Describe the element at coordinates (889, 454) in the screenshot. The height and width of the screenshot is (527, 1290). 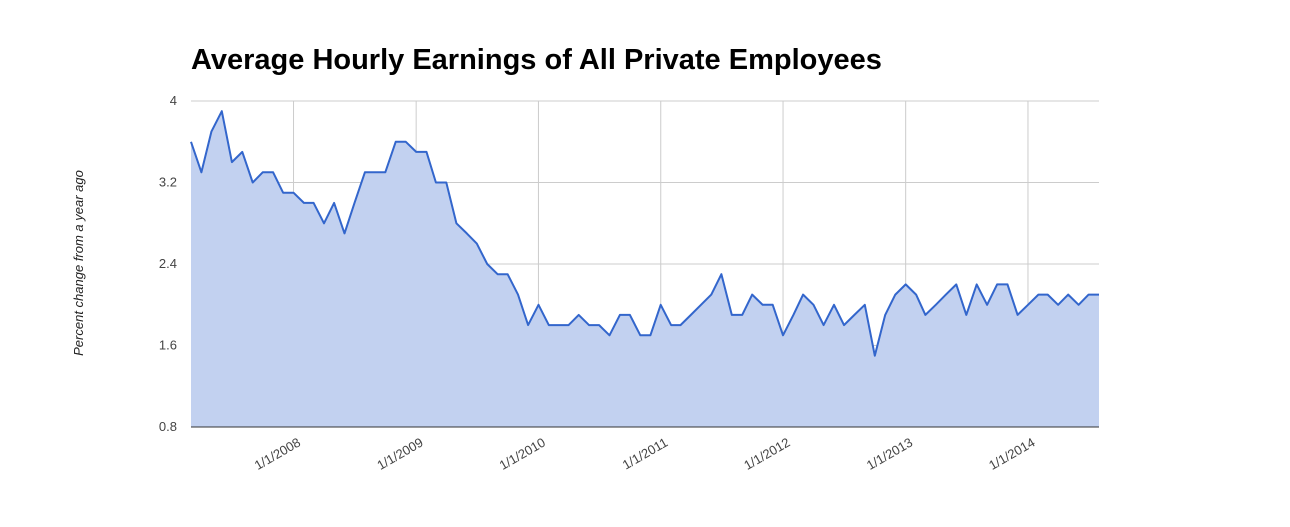
I see `x-tick-label: 1/1/2013` at that location.